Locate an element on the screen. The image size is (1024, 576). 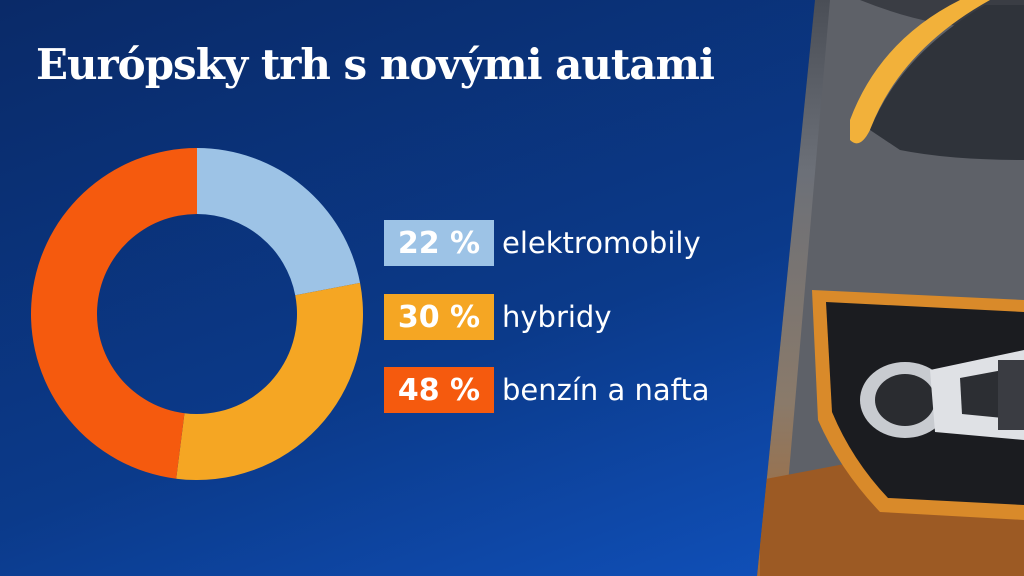
legend-value-badge: 30 % is located at coordinates (439, 317).